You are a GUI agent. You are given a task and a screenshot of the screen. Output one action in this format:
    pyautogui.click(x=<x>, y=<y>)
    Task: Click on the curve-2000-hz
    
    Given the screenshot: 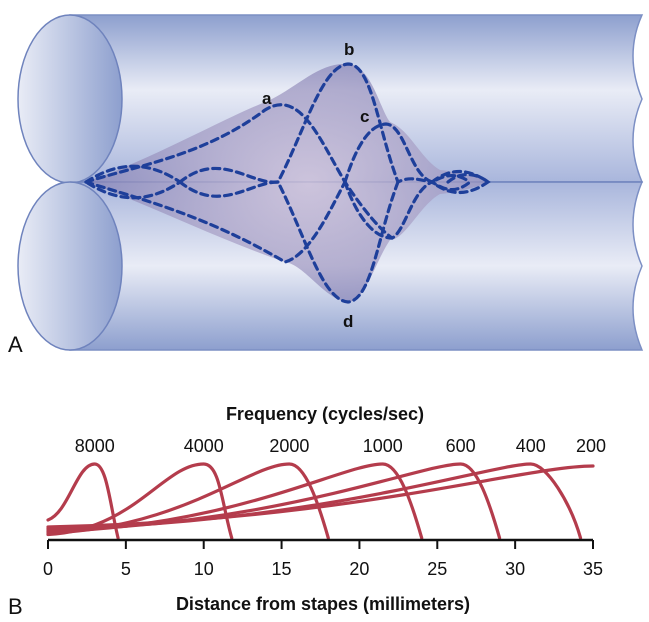 What is the action you would take?
    pyautogui.click(x=188, y=501)
    